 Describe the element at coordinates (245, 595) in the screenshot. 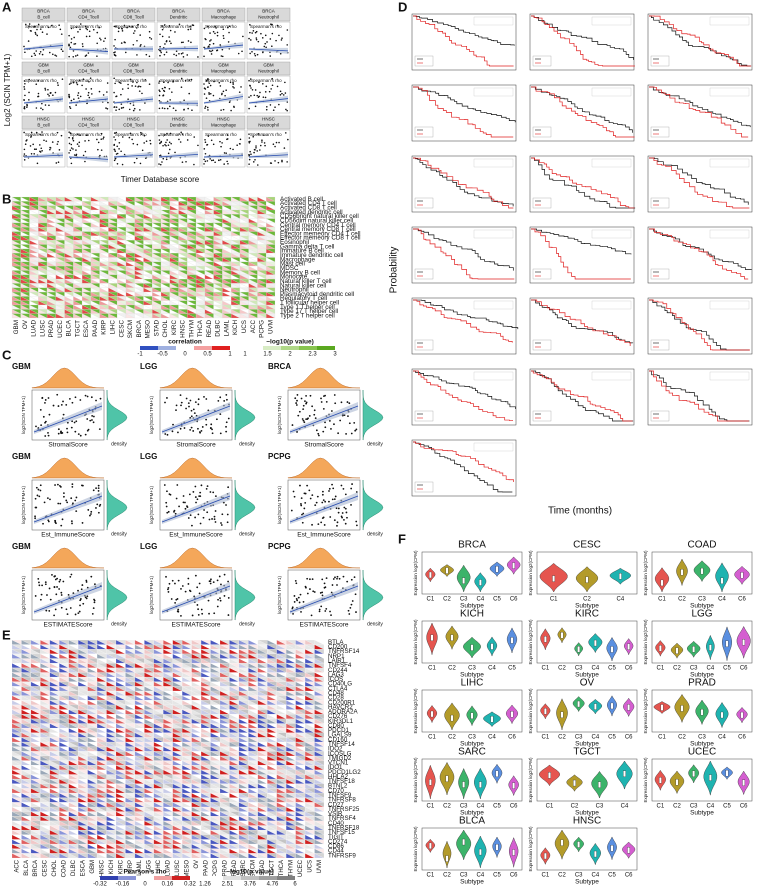

I see `density-side` at that location.